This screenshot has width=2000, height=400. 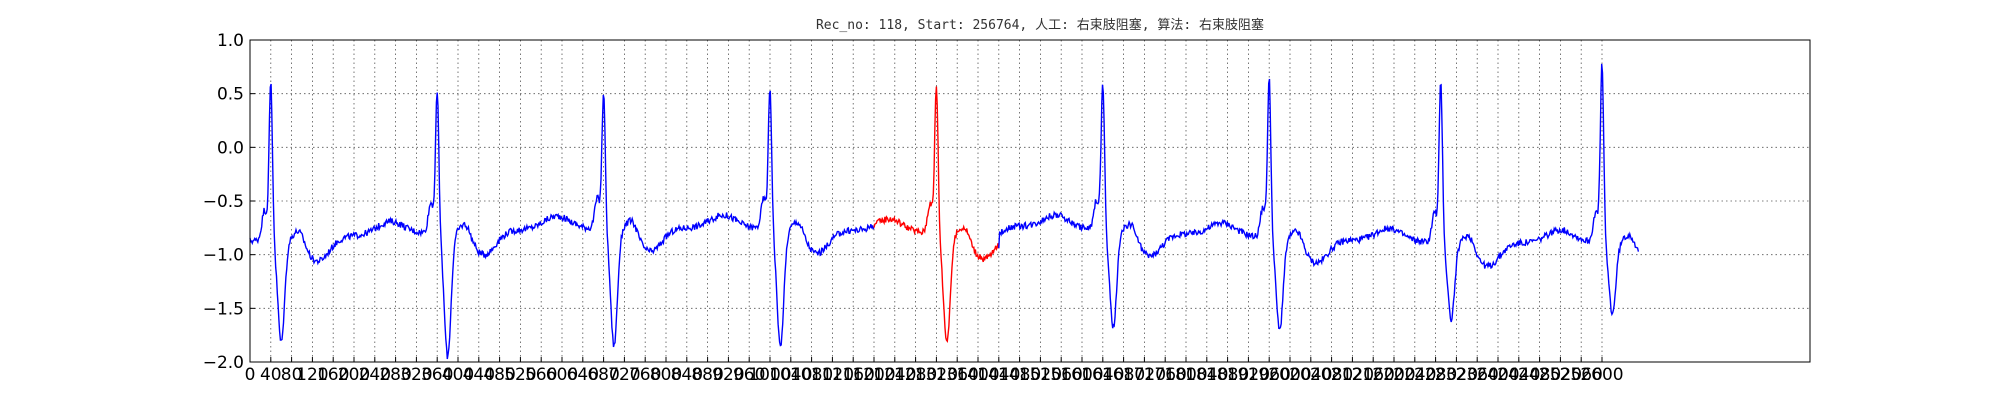 What do you see at coordinates (1102, 375) in the screenshot?
I see `x-tick-label: 1640` at bounding box center [1102, 375].